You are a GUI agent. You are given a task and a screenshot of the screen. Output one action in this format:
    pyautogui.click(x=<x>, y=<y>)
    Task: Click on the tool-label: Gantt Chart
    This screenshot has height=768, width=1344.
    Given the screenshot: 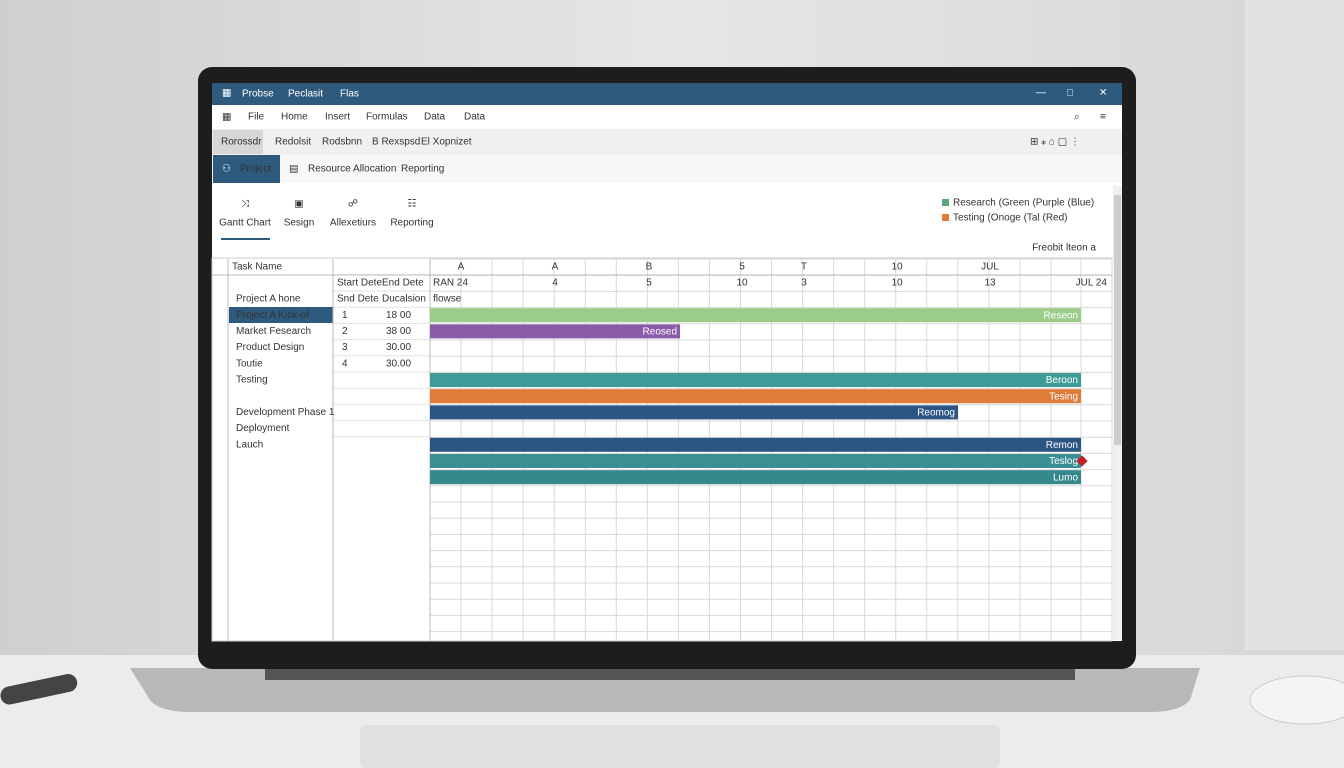 What is the action you would take?
    pyautogui.click(x=245, y=223)
    